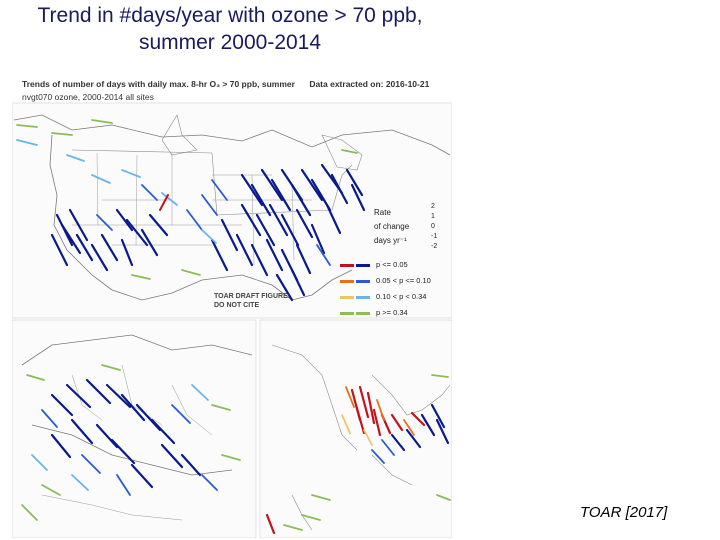  What do you see at coordinates (624, 512) in the screenshot?
I see `citation: TOAR [2017]` at bounding box center [624, 512].